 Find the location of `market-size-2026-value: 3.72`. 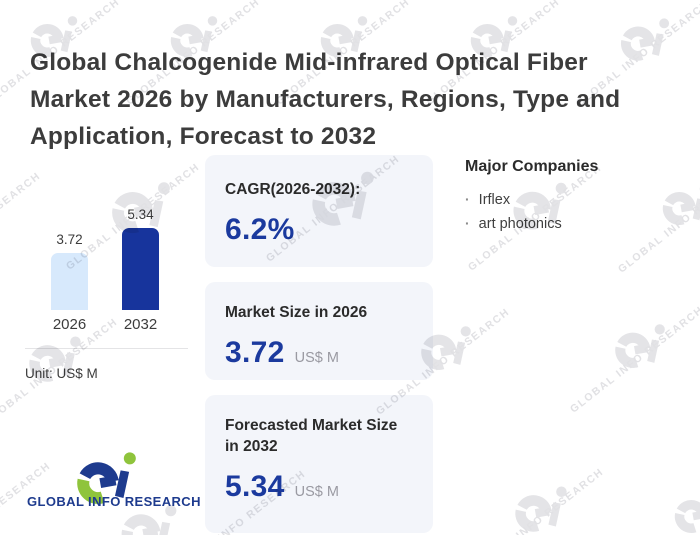

market-size-2026-value: 3.72 is located at coordinates (255, 352).